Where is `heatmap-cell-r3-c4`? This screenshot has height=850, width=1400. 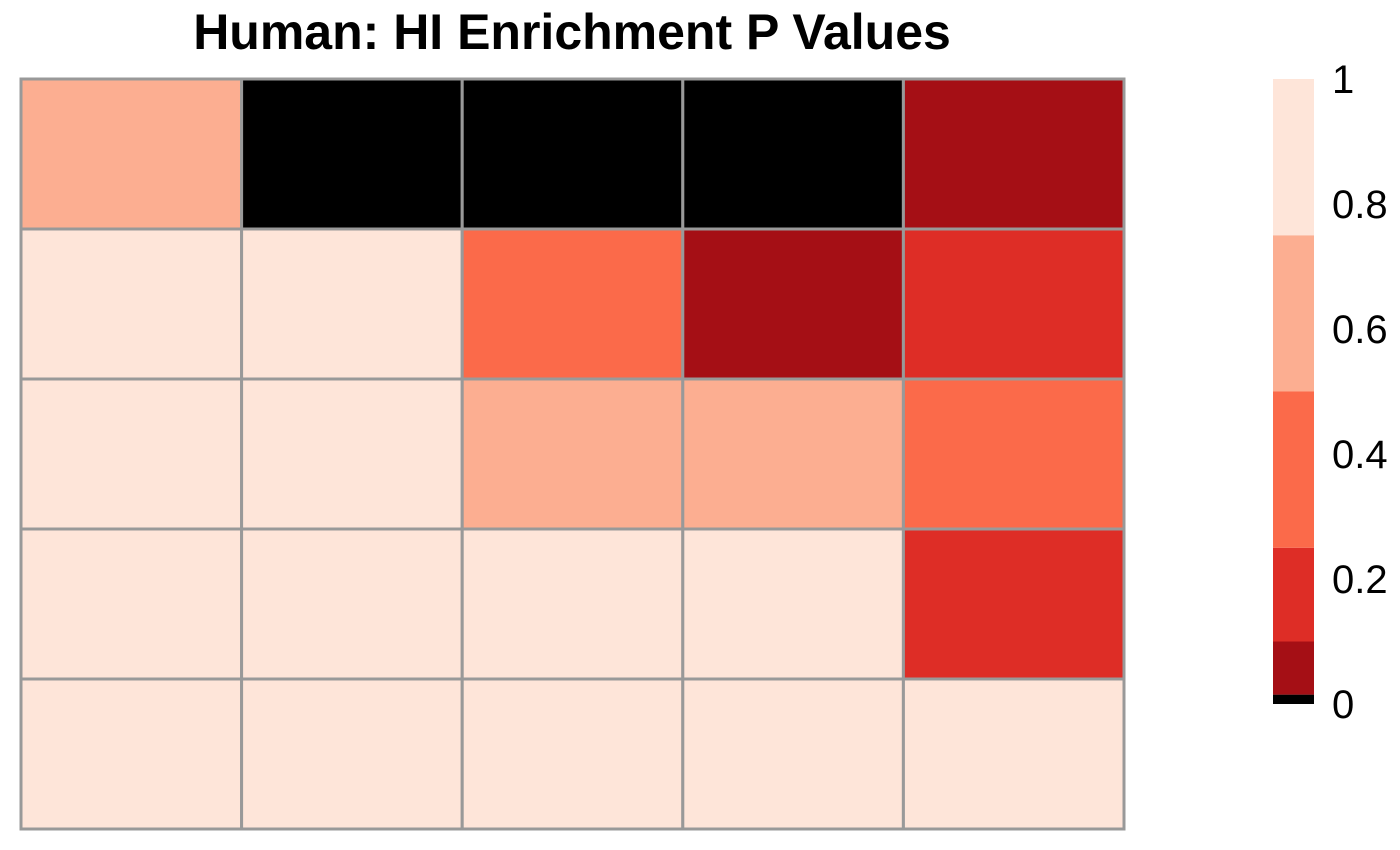
heatmap-cell-r3-c4 is located at coordinates (793, 454).